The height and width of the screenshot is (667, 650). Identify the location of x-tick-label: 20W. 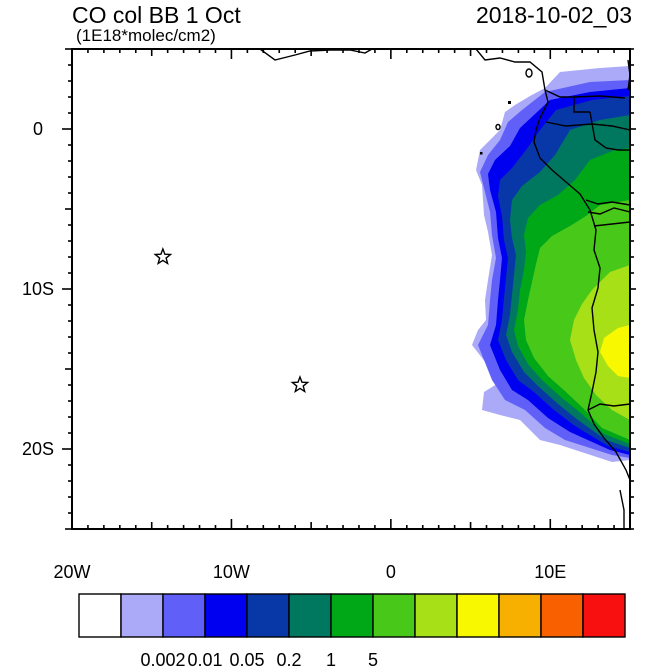
(71, 572).